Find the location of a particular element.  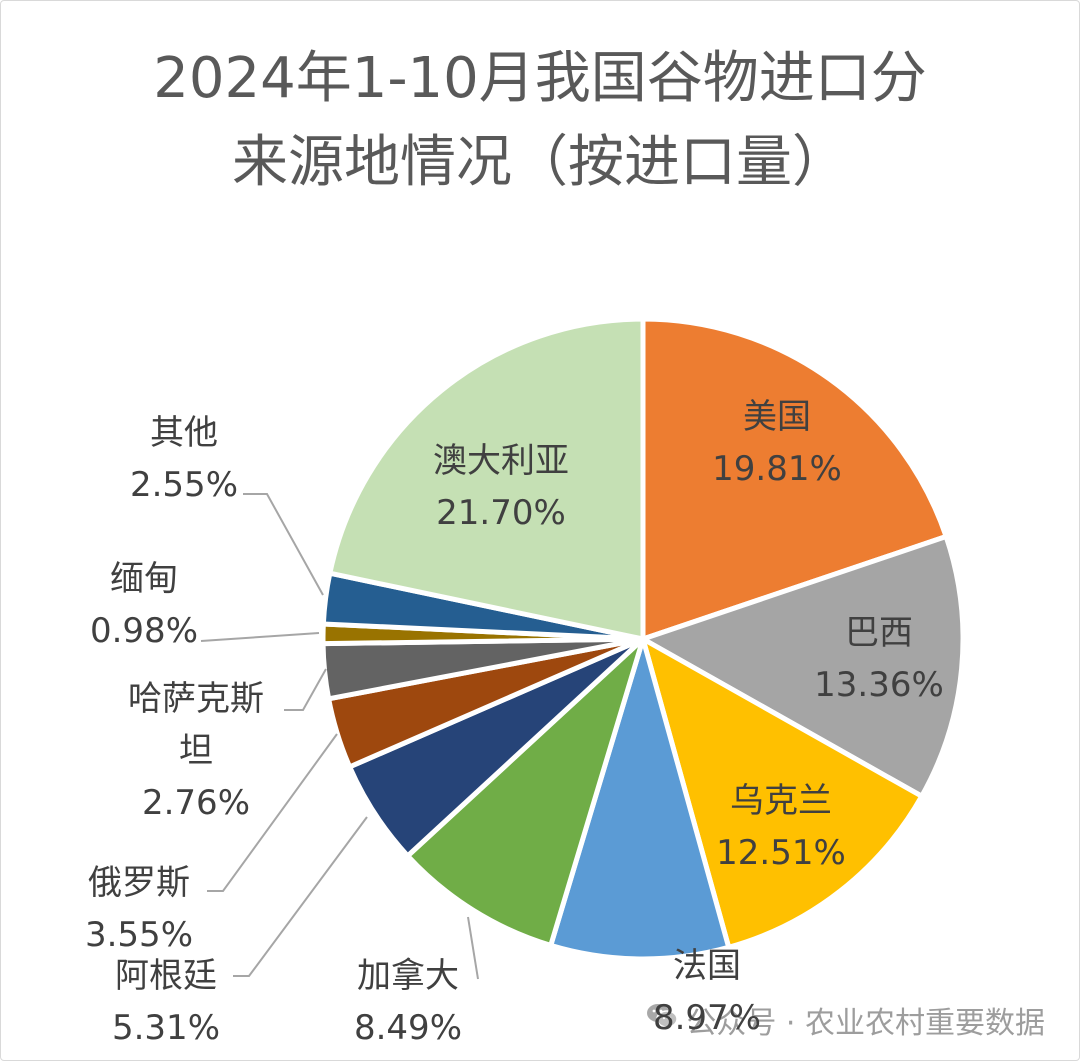

value-label-canada: 8.49% is located at coordinates (407, 1028).